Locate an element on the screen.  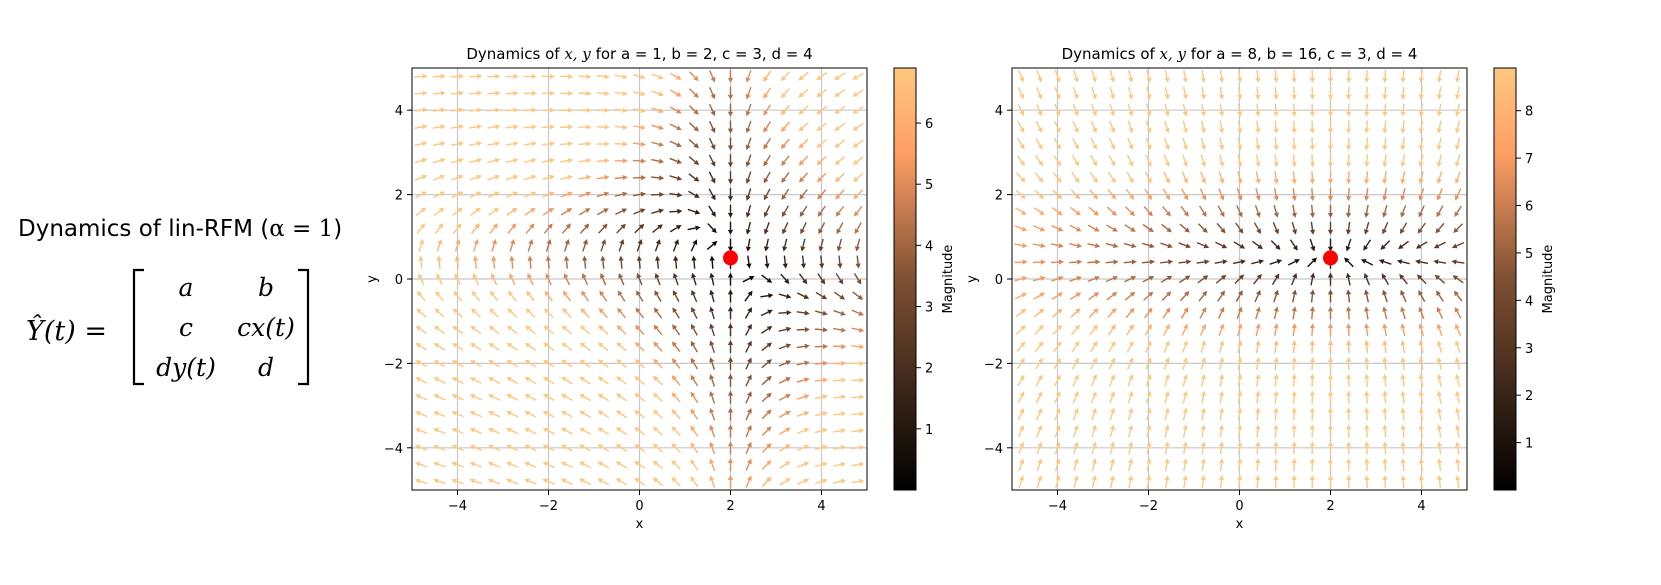
x-tick-label: 0 is located at coordinates (1239, 506).